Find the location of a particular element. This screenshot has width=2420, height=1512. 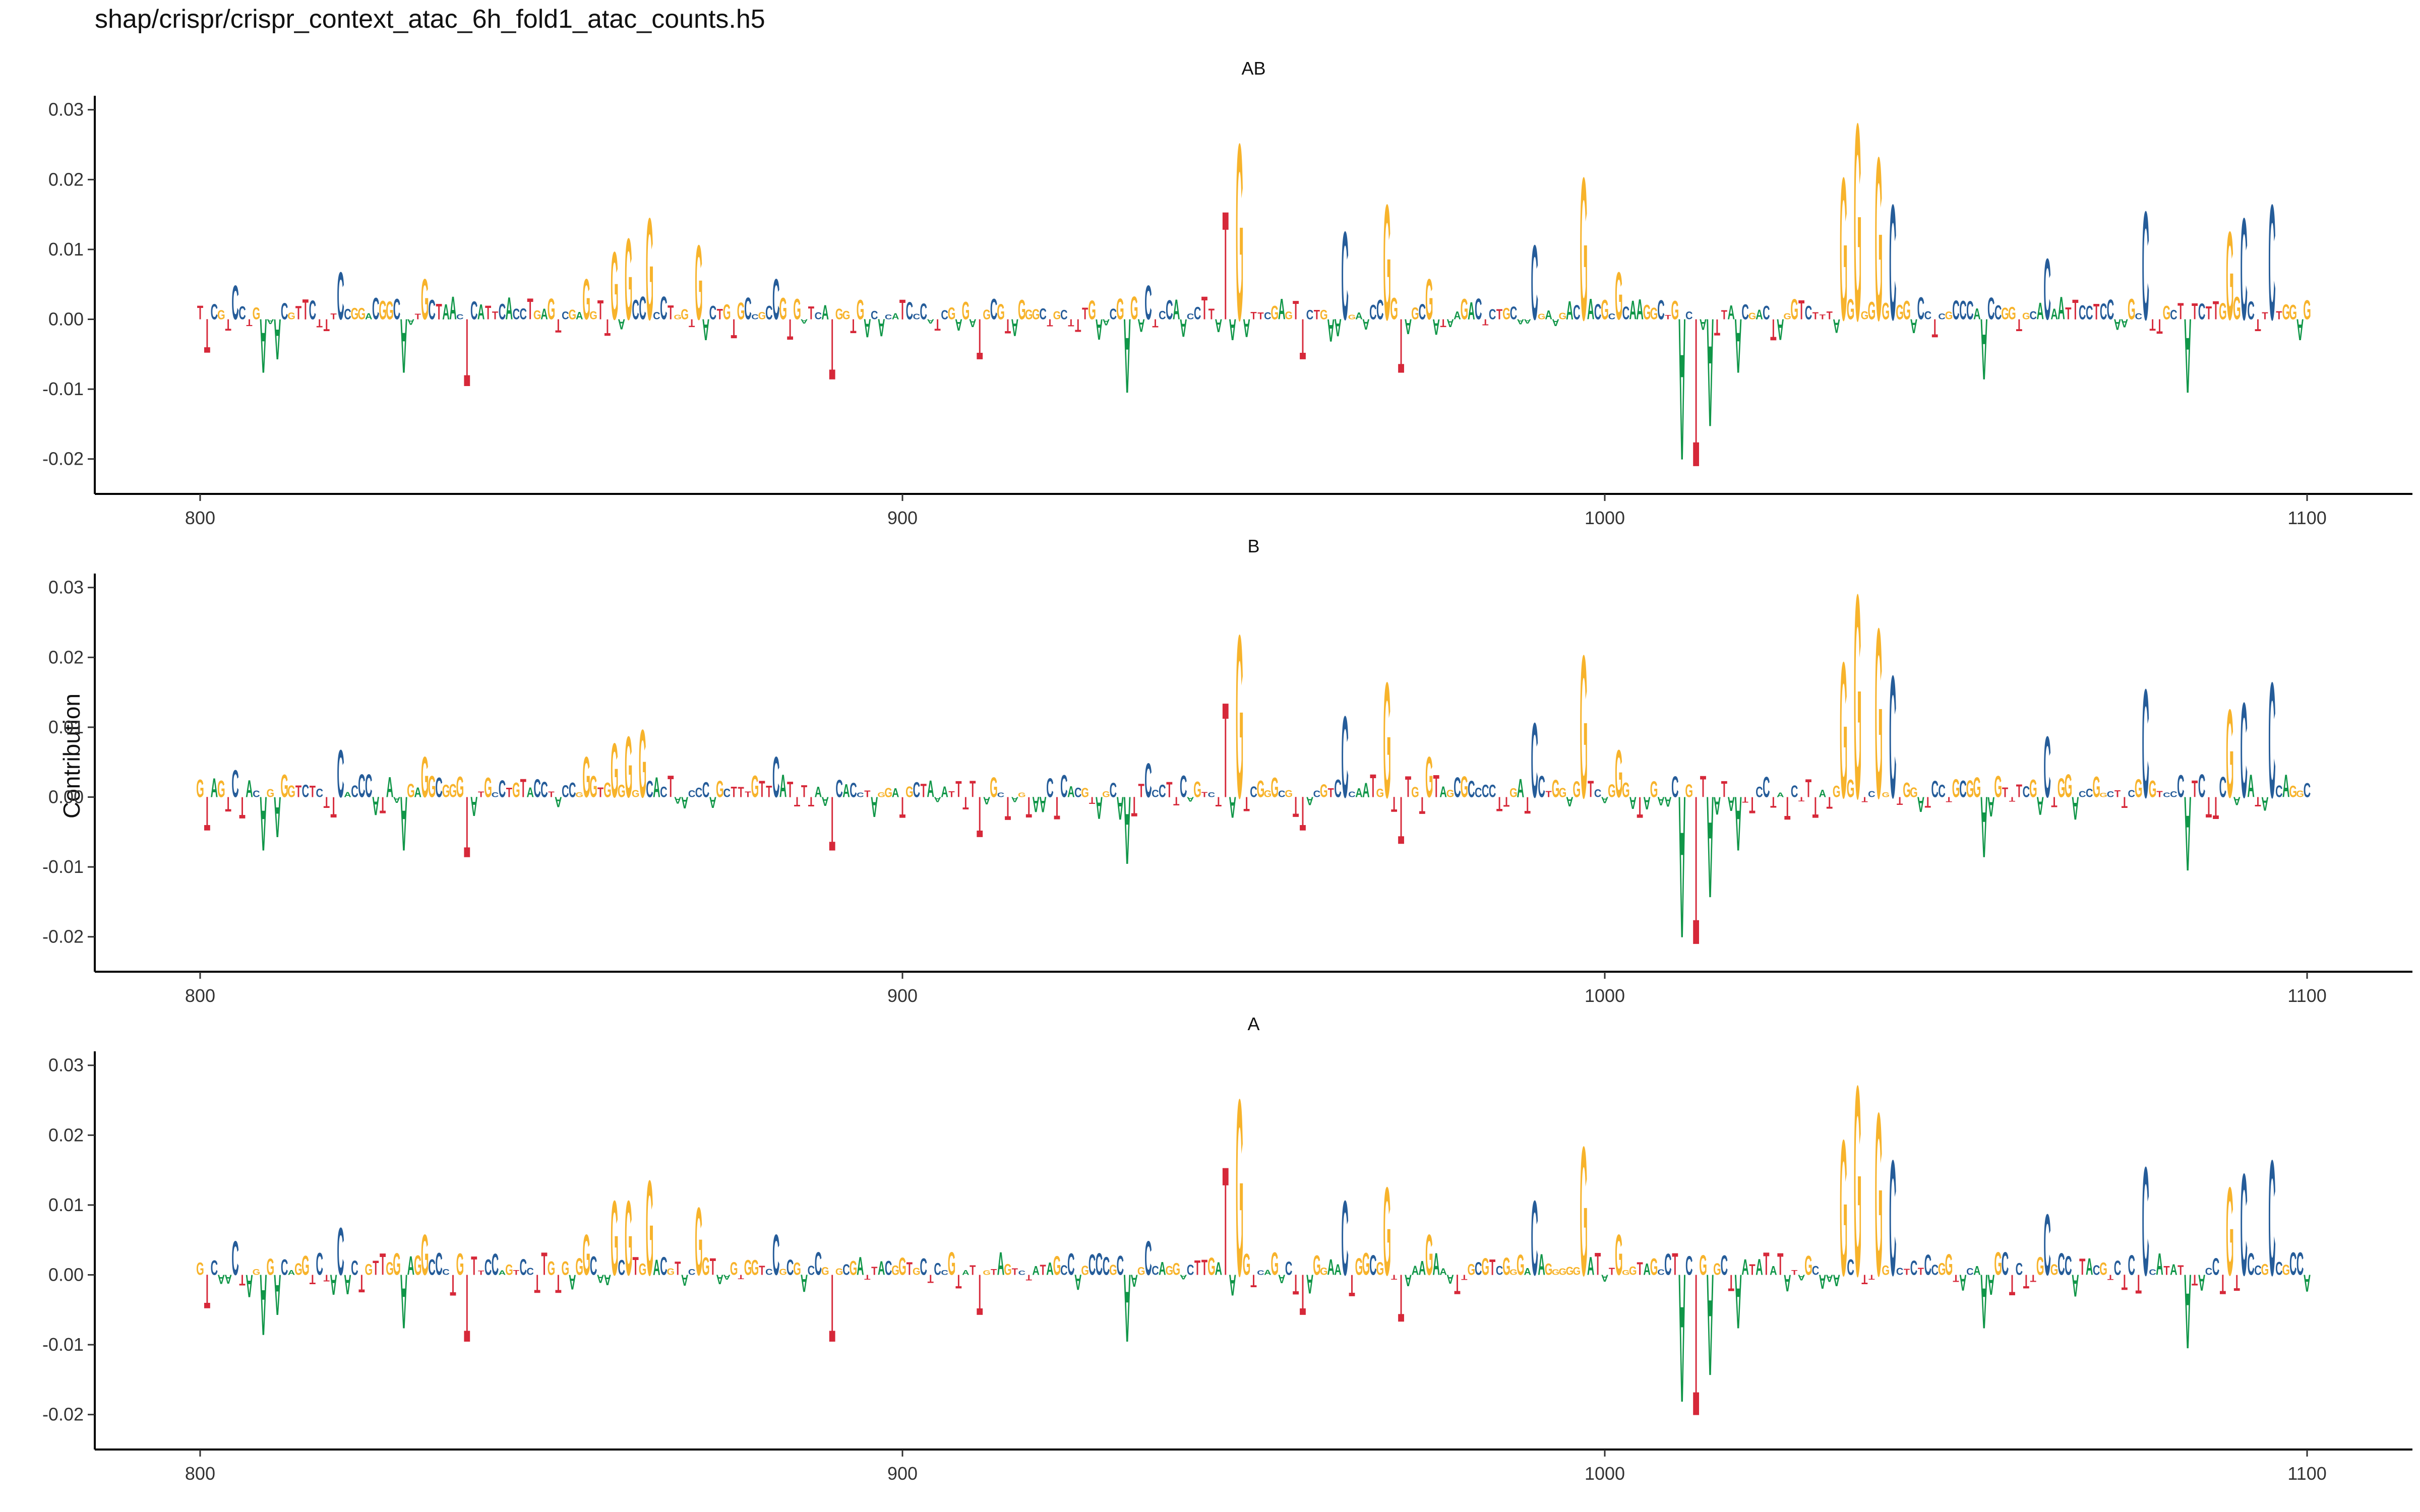

x-tick-label: 1100 is located at coordinates (2306, 1473).